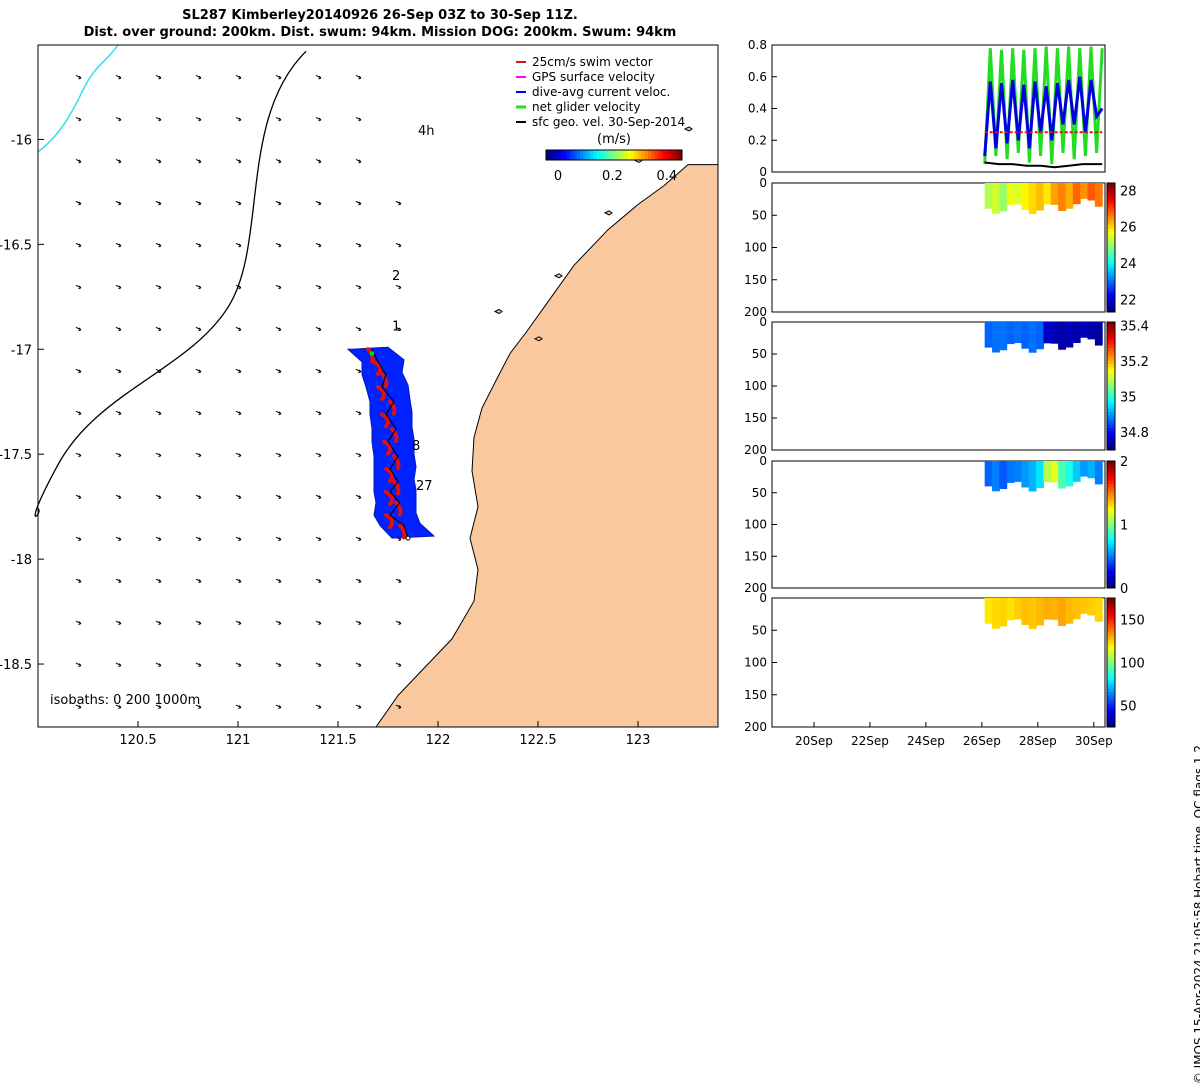  What do you see at coordinates (1128, 300) in the screenshot?
I see `temperature-colorbar-tick-label: 22` at bounding box center [1128, 300].